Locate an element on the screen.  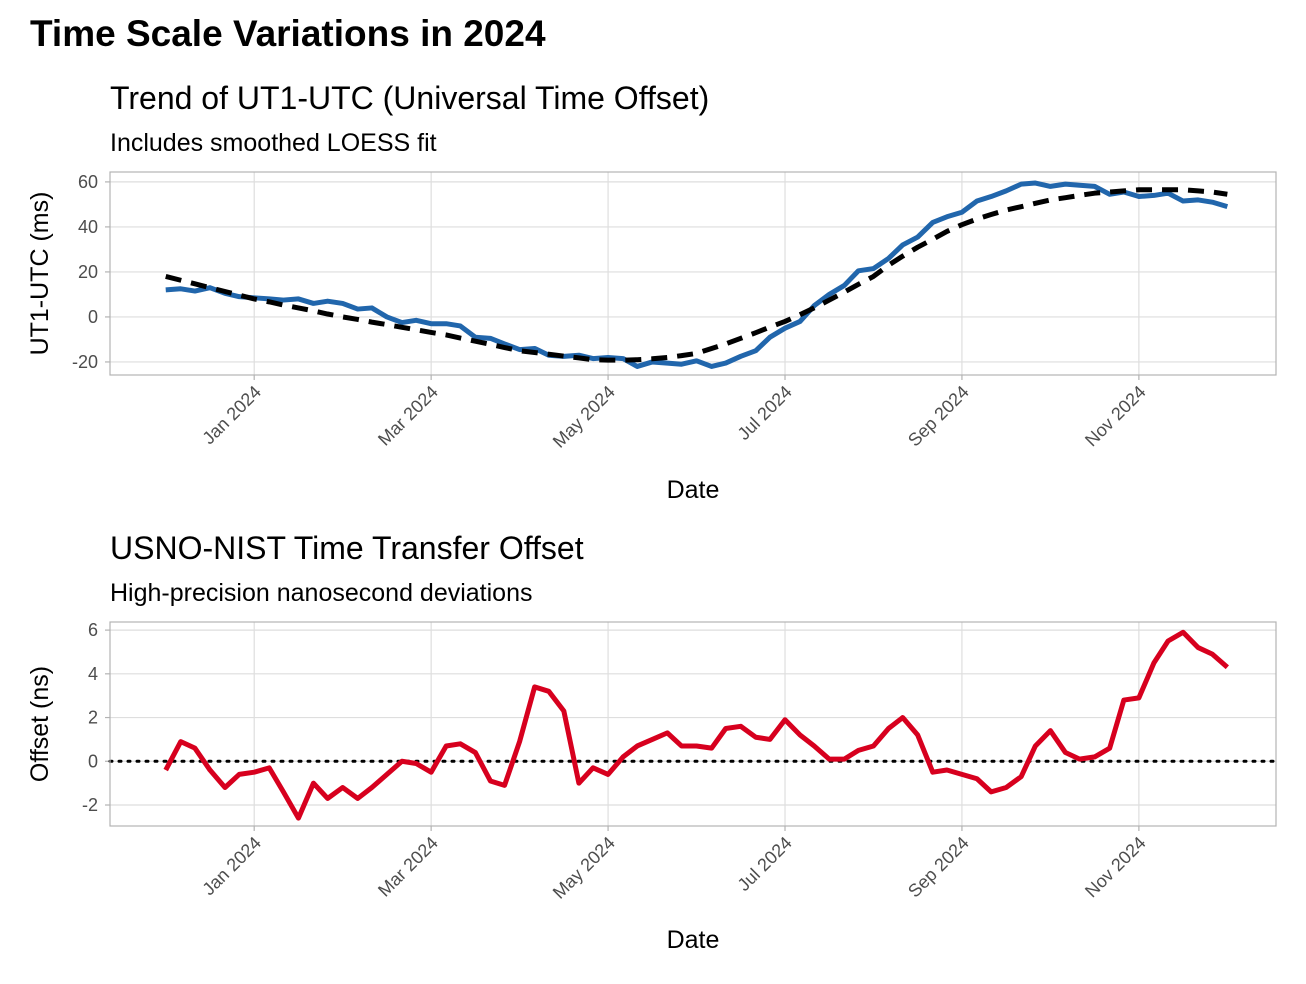
panel-title: USNO-NIST Time Transfer Offset is located at coordinates (347, 548).